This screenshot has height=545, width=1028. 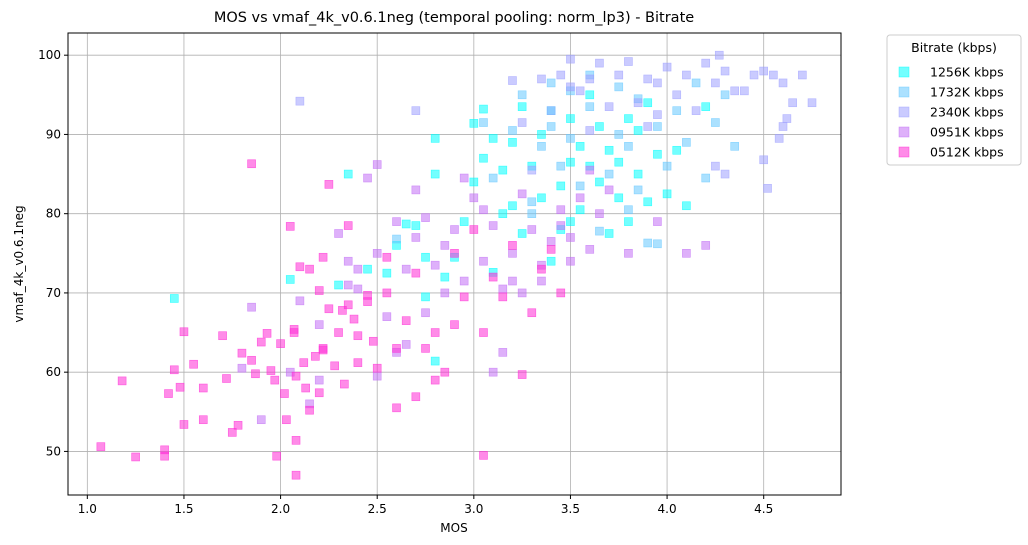 I want to click on y-axis-label: vmaf_4k_v0.6.1neg, so click(x=19, y=263).